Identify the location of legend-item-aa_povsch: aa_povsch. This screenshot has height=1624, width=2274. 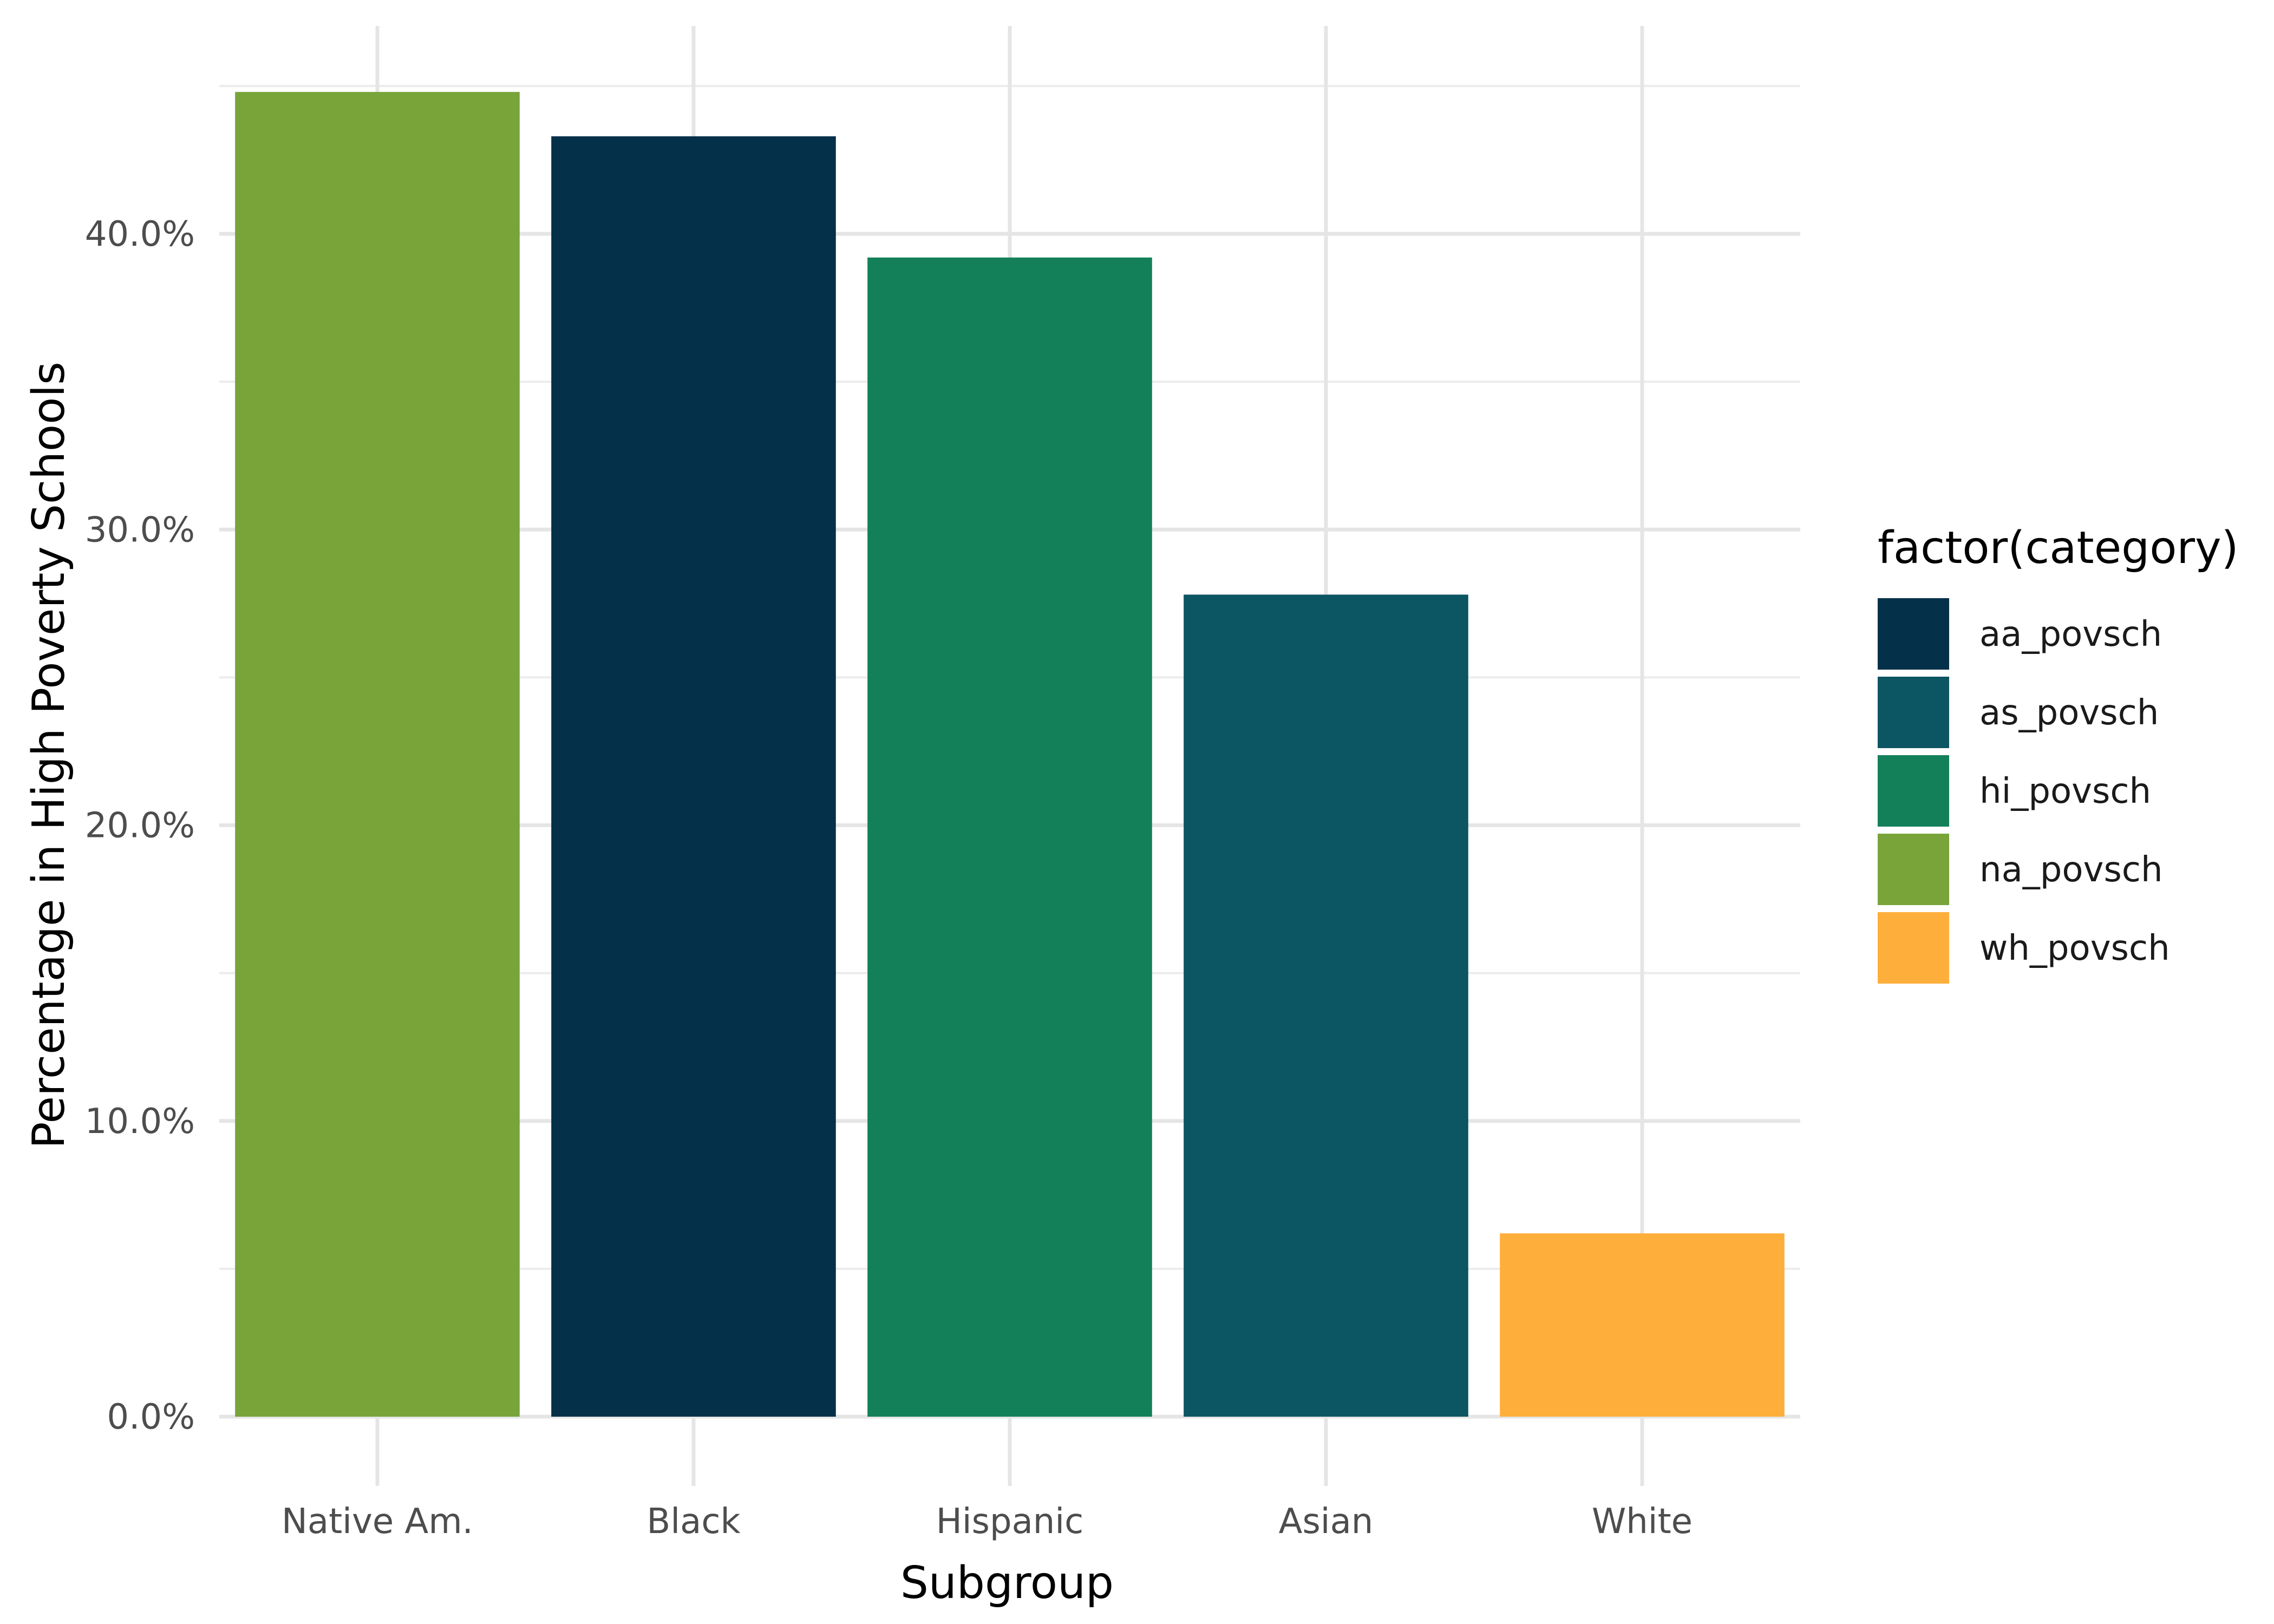
(2020, 634).